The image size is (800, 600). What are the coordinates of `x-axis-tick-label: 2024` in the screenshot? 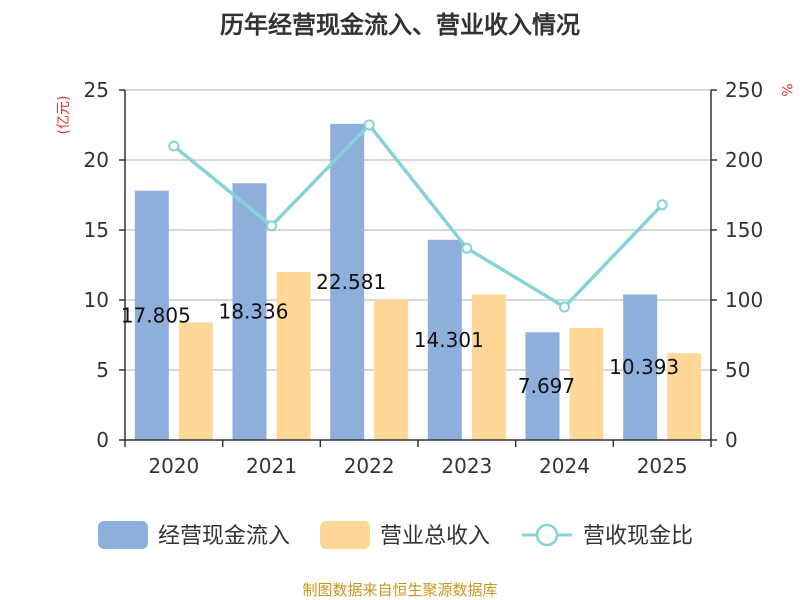 It's located at (564, 466).